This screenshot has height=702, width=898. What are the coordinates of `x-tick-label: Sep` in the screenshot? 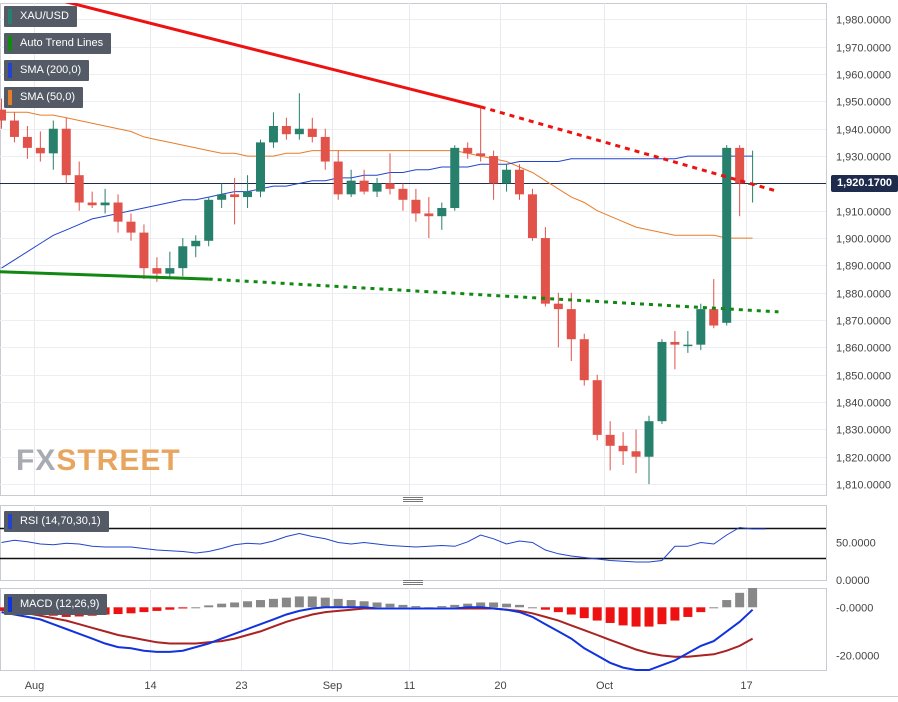 It's located at (333, 686).